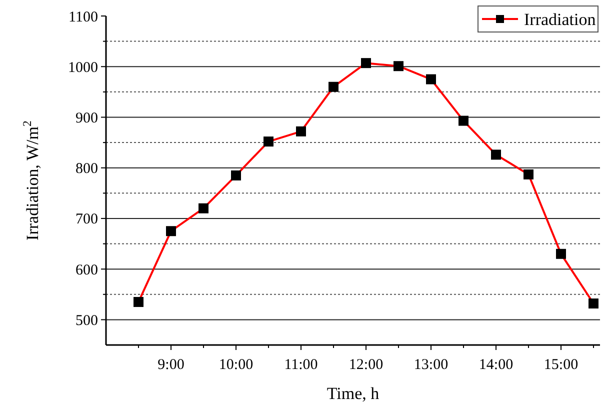  Describe the element at coordinates (87, 220) in the screenshot. I see `y-tick-label: 700` at that location.